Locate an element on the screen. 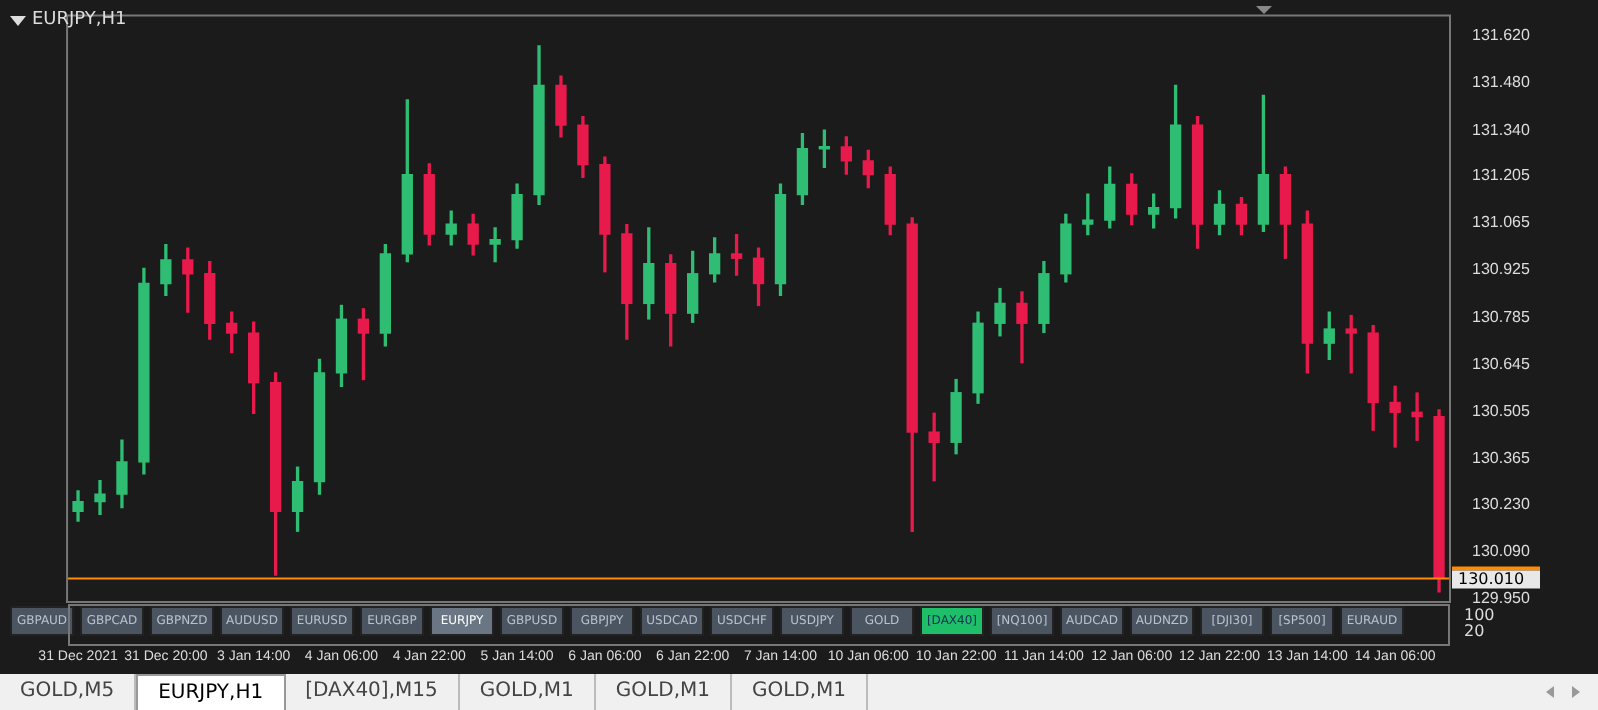 This screenshot has width=1598, height=710. y-tick-label: 130.505 is located at coordinates (1501, 410).